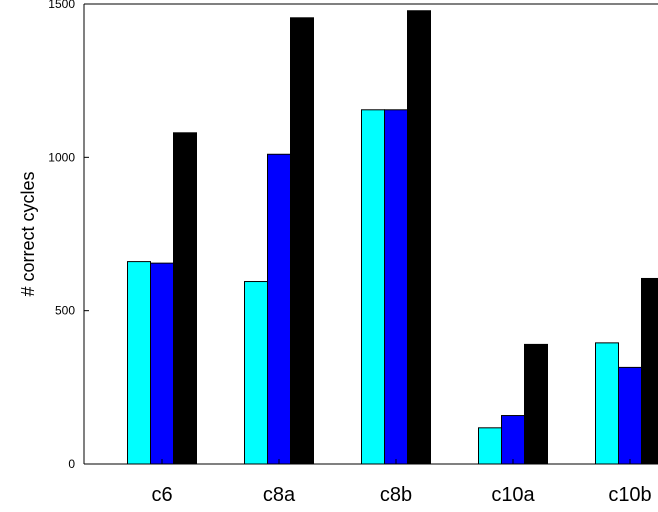 The height and width of the screenshot is (512, 658). I want to click on y-axis-label: # correct cycles, so click(28, 233).